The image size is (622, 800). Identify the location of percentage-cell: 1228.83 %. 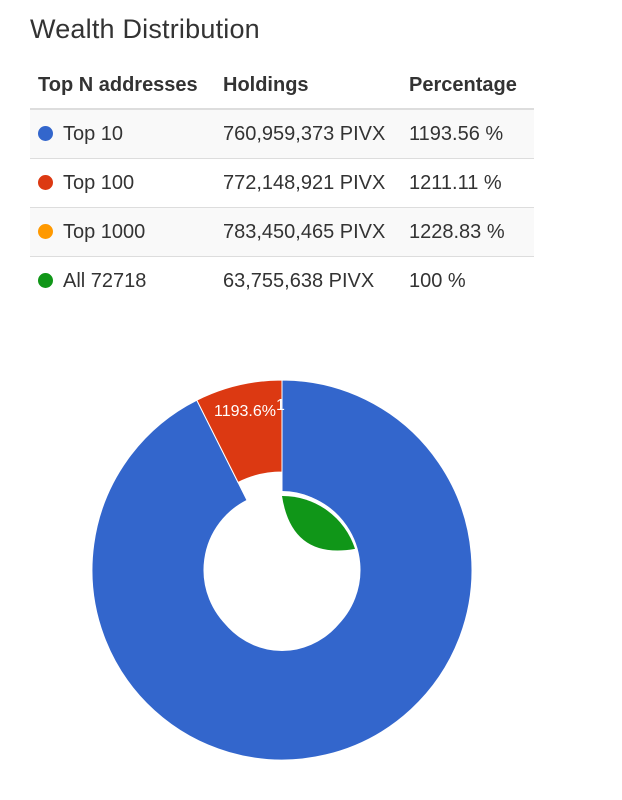
(467, 232).